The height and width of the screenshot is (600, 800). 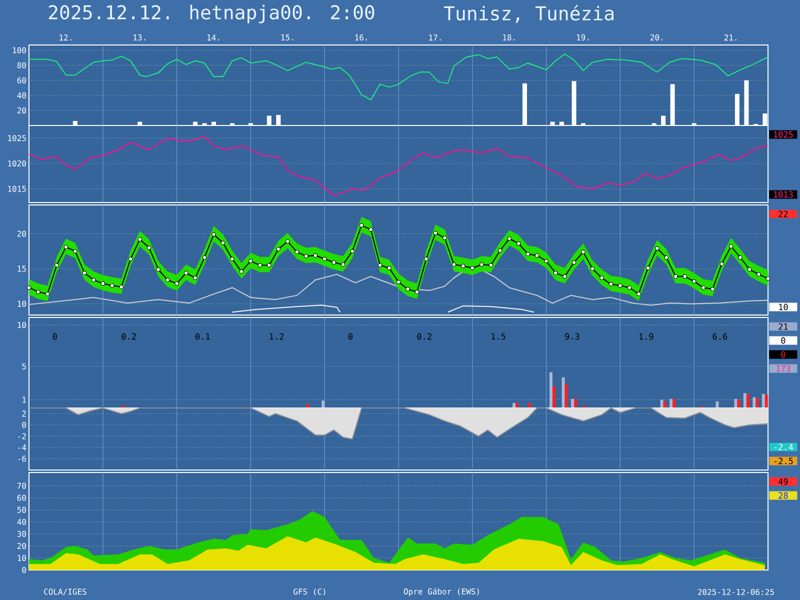 What do you see at coordinates (499, 336) in the screenshot?
I see `annotation: 1.5` at bounding box center [499, 336].